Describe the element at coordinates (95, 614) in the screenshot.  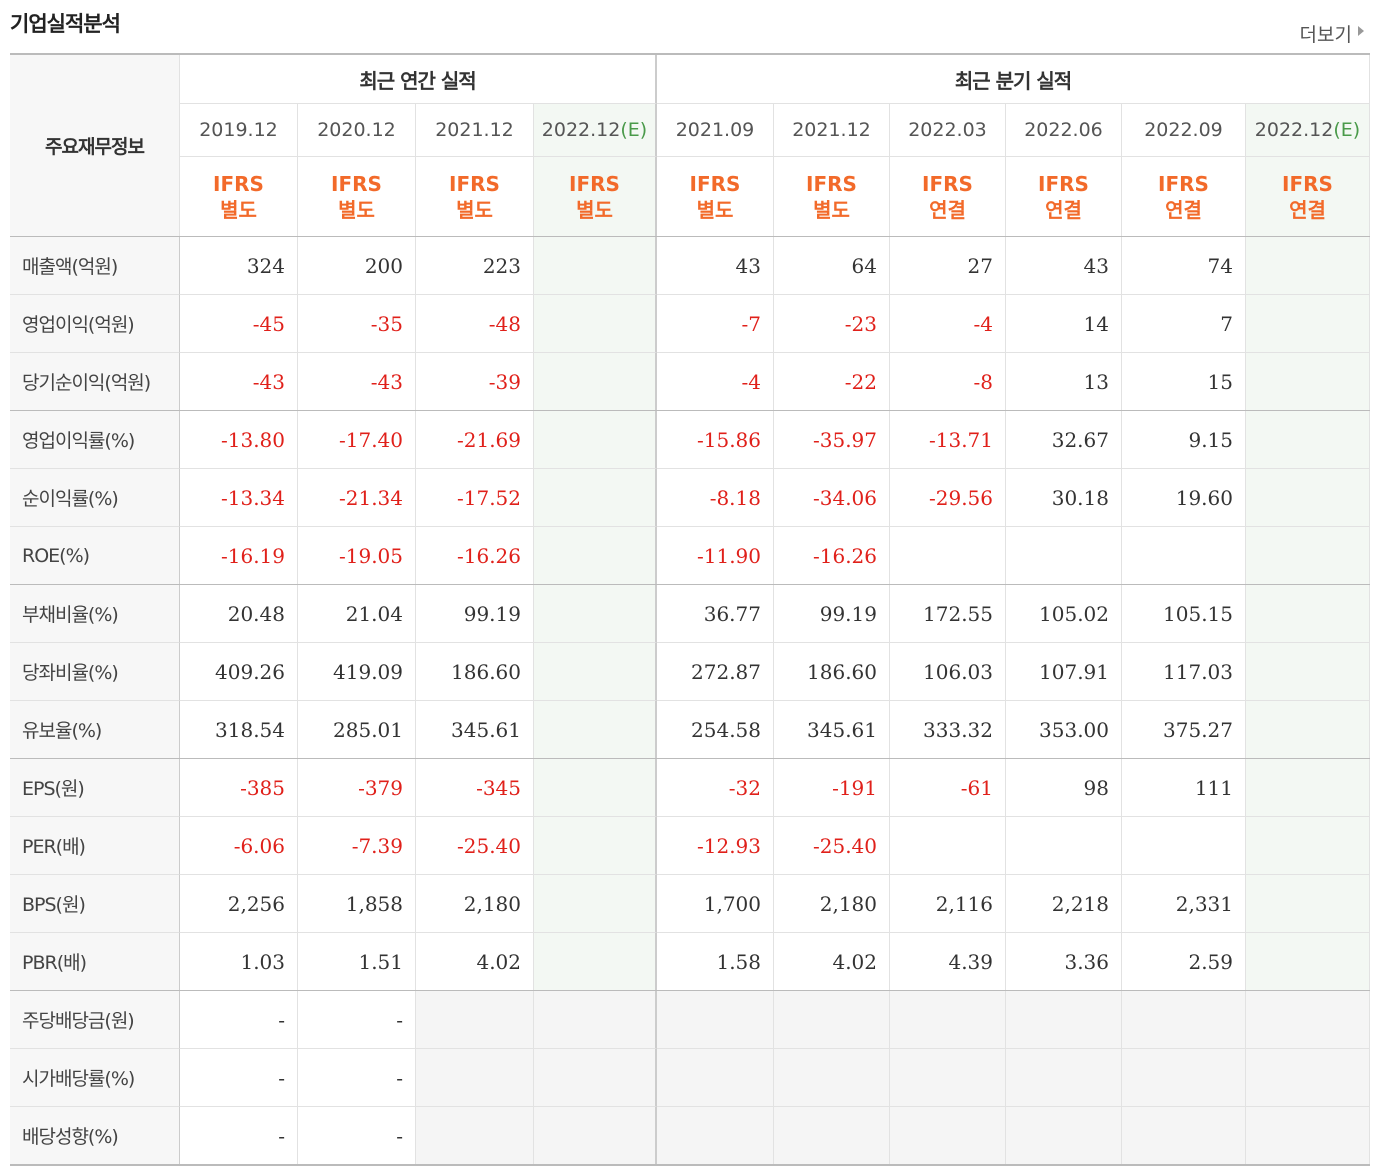
I see `row-label: 부채비율(%)` at that location.